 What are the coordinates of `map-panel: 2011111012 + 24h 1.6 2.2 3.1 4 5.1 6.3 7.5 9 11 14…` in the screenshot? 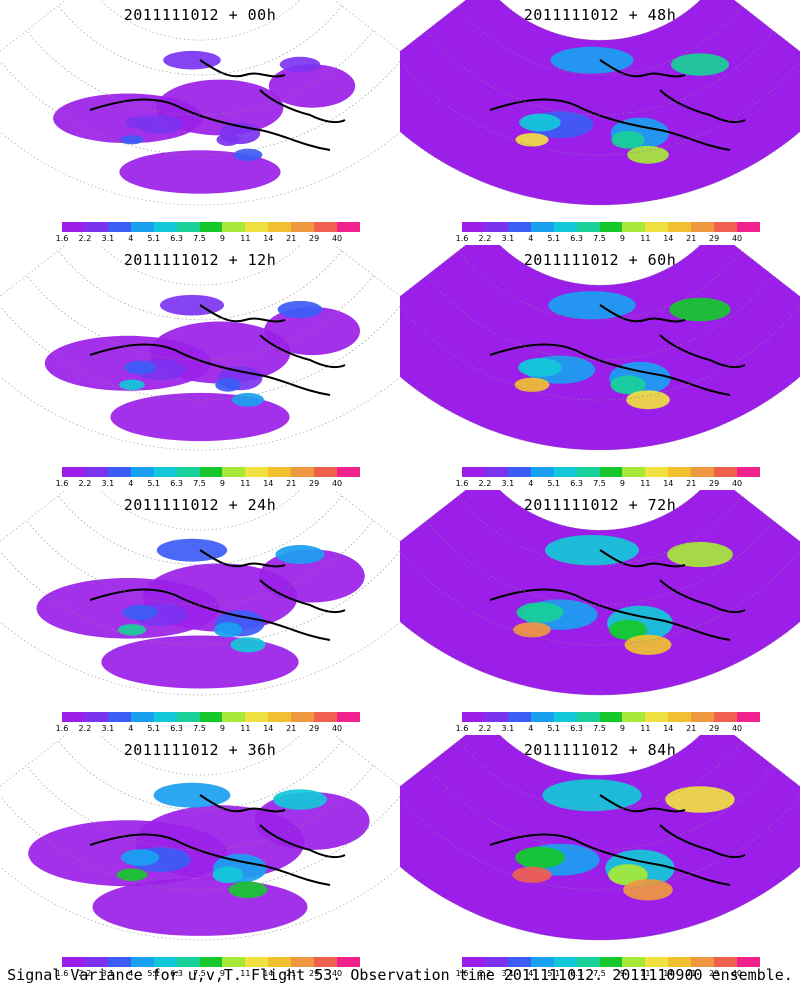 It's located at (200, 612).